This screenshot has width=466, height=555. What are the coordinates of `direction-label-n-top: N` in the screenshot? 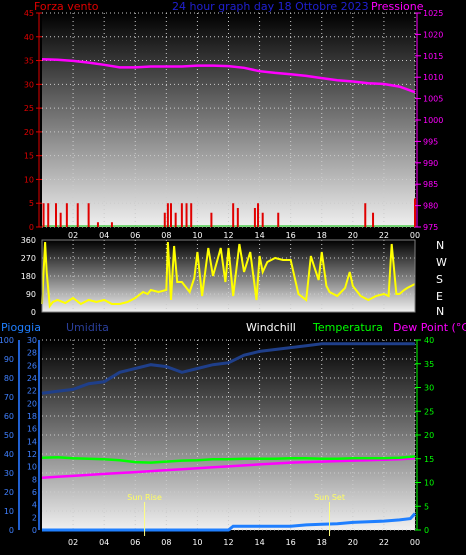 It's located at (440, 245).